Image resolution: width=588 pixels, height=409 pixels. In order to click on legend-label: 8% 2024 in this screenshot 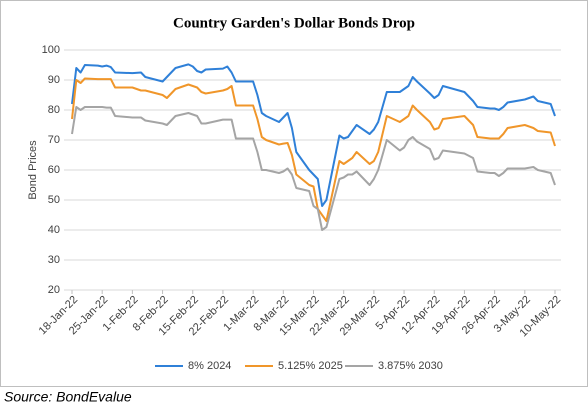, I will do `click(209, 366)`.